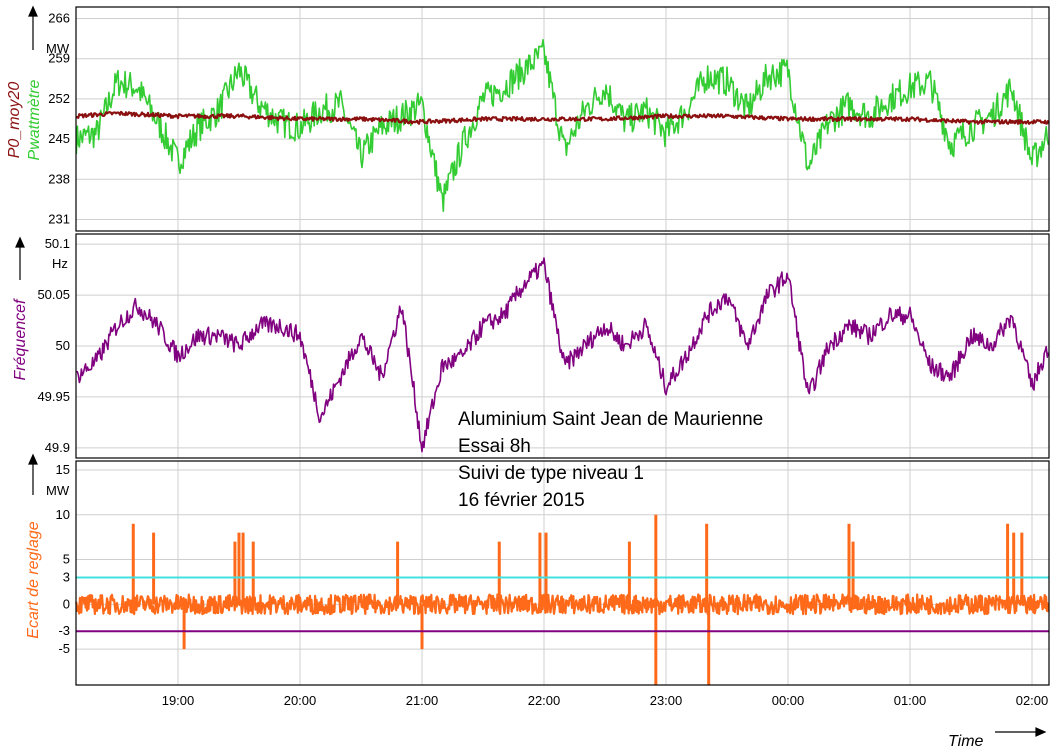 Image resolution: width=1052 pixels, height=747 pixels. What do you see at coordinates (551, 473) in the screenshot?
I see `annotation-line-3: Suivi de type niveau 1` at bounding box center [551, 473].